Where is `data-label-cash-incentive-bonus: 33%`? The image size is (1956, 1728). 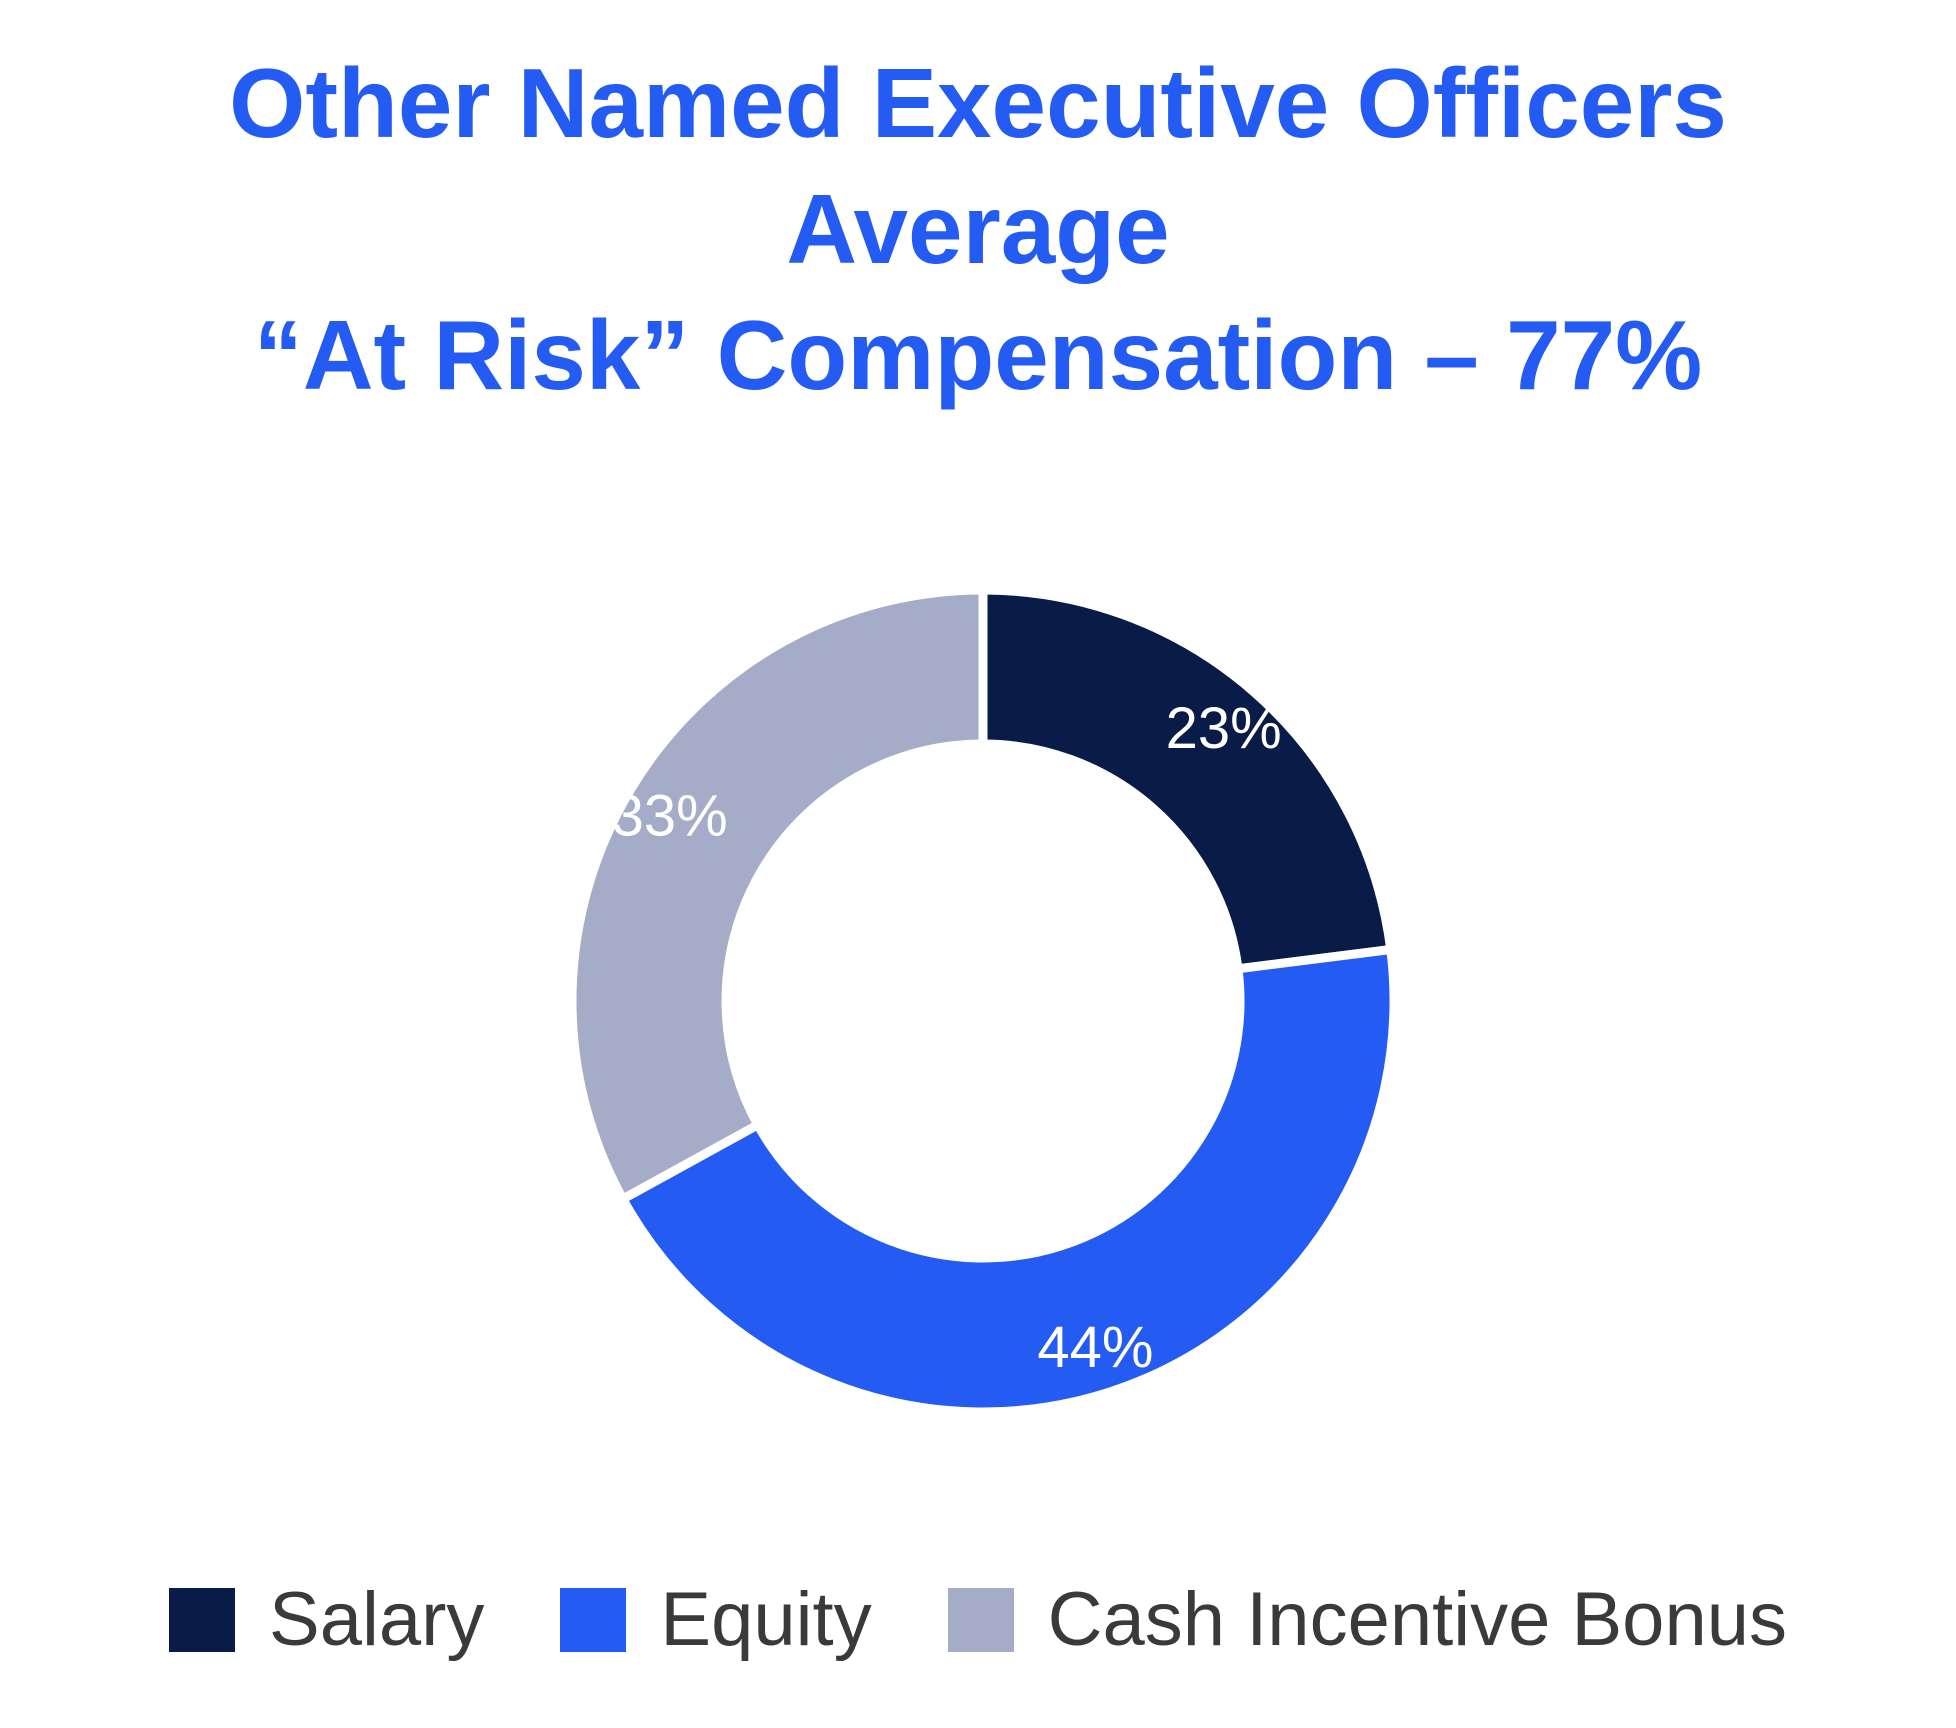 data-label-cash-incentive-bonus: 33% is located at coordinates (670, 816).